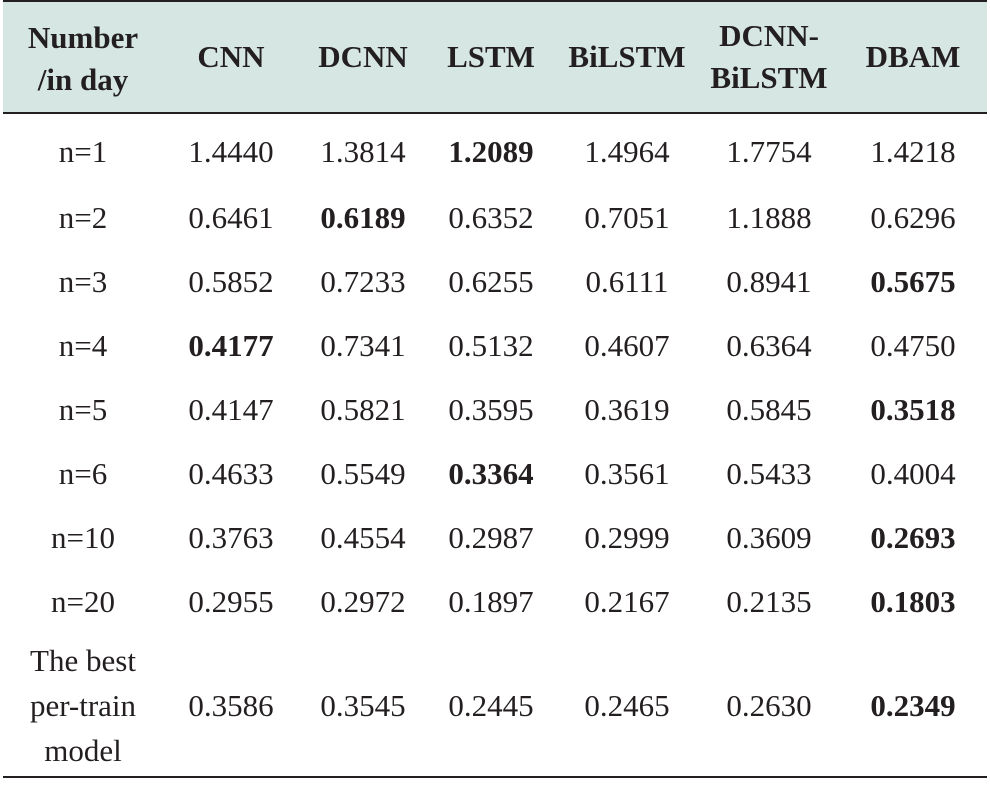  Describe the element at coordinates (627, 151) in the screenshot. I see `value-cell: 1.4964` at that location.